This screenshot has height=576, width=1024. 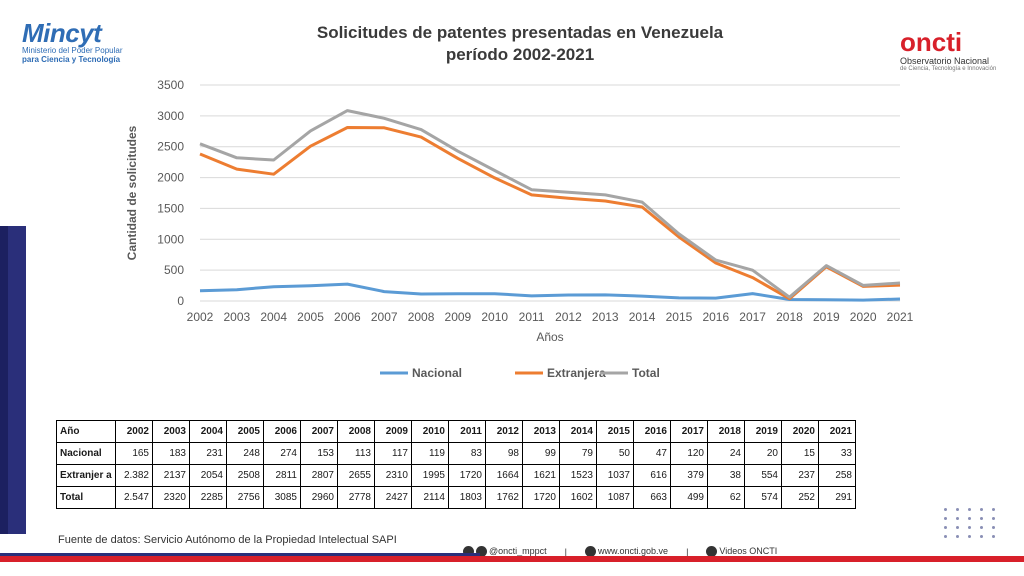 What do you see at coordinates (171, 431) in the screenshot?
I see `table-header-cell: 2003` at bounding box center [171, 431].